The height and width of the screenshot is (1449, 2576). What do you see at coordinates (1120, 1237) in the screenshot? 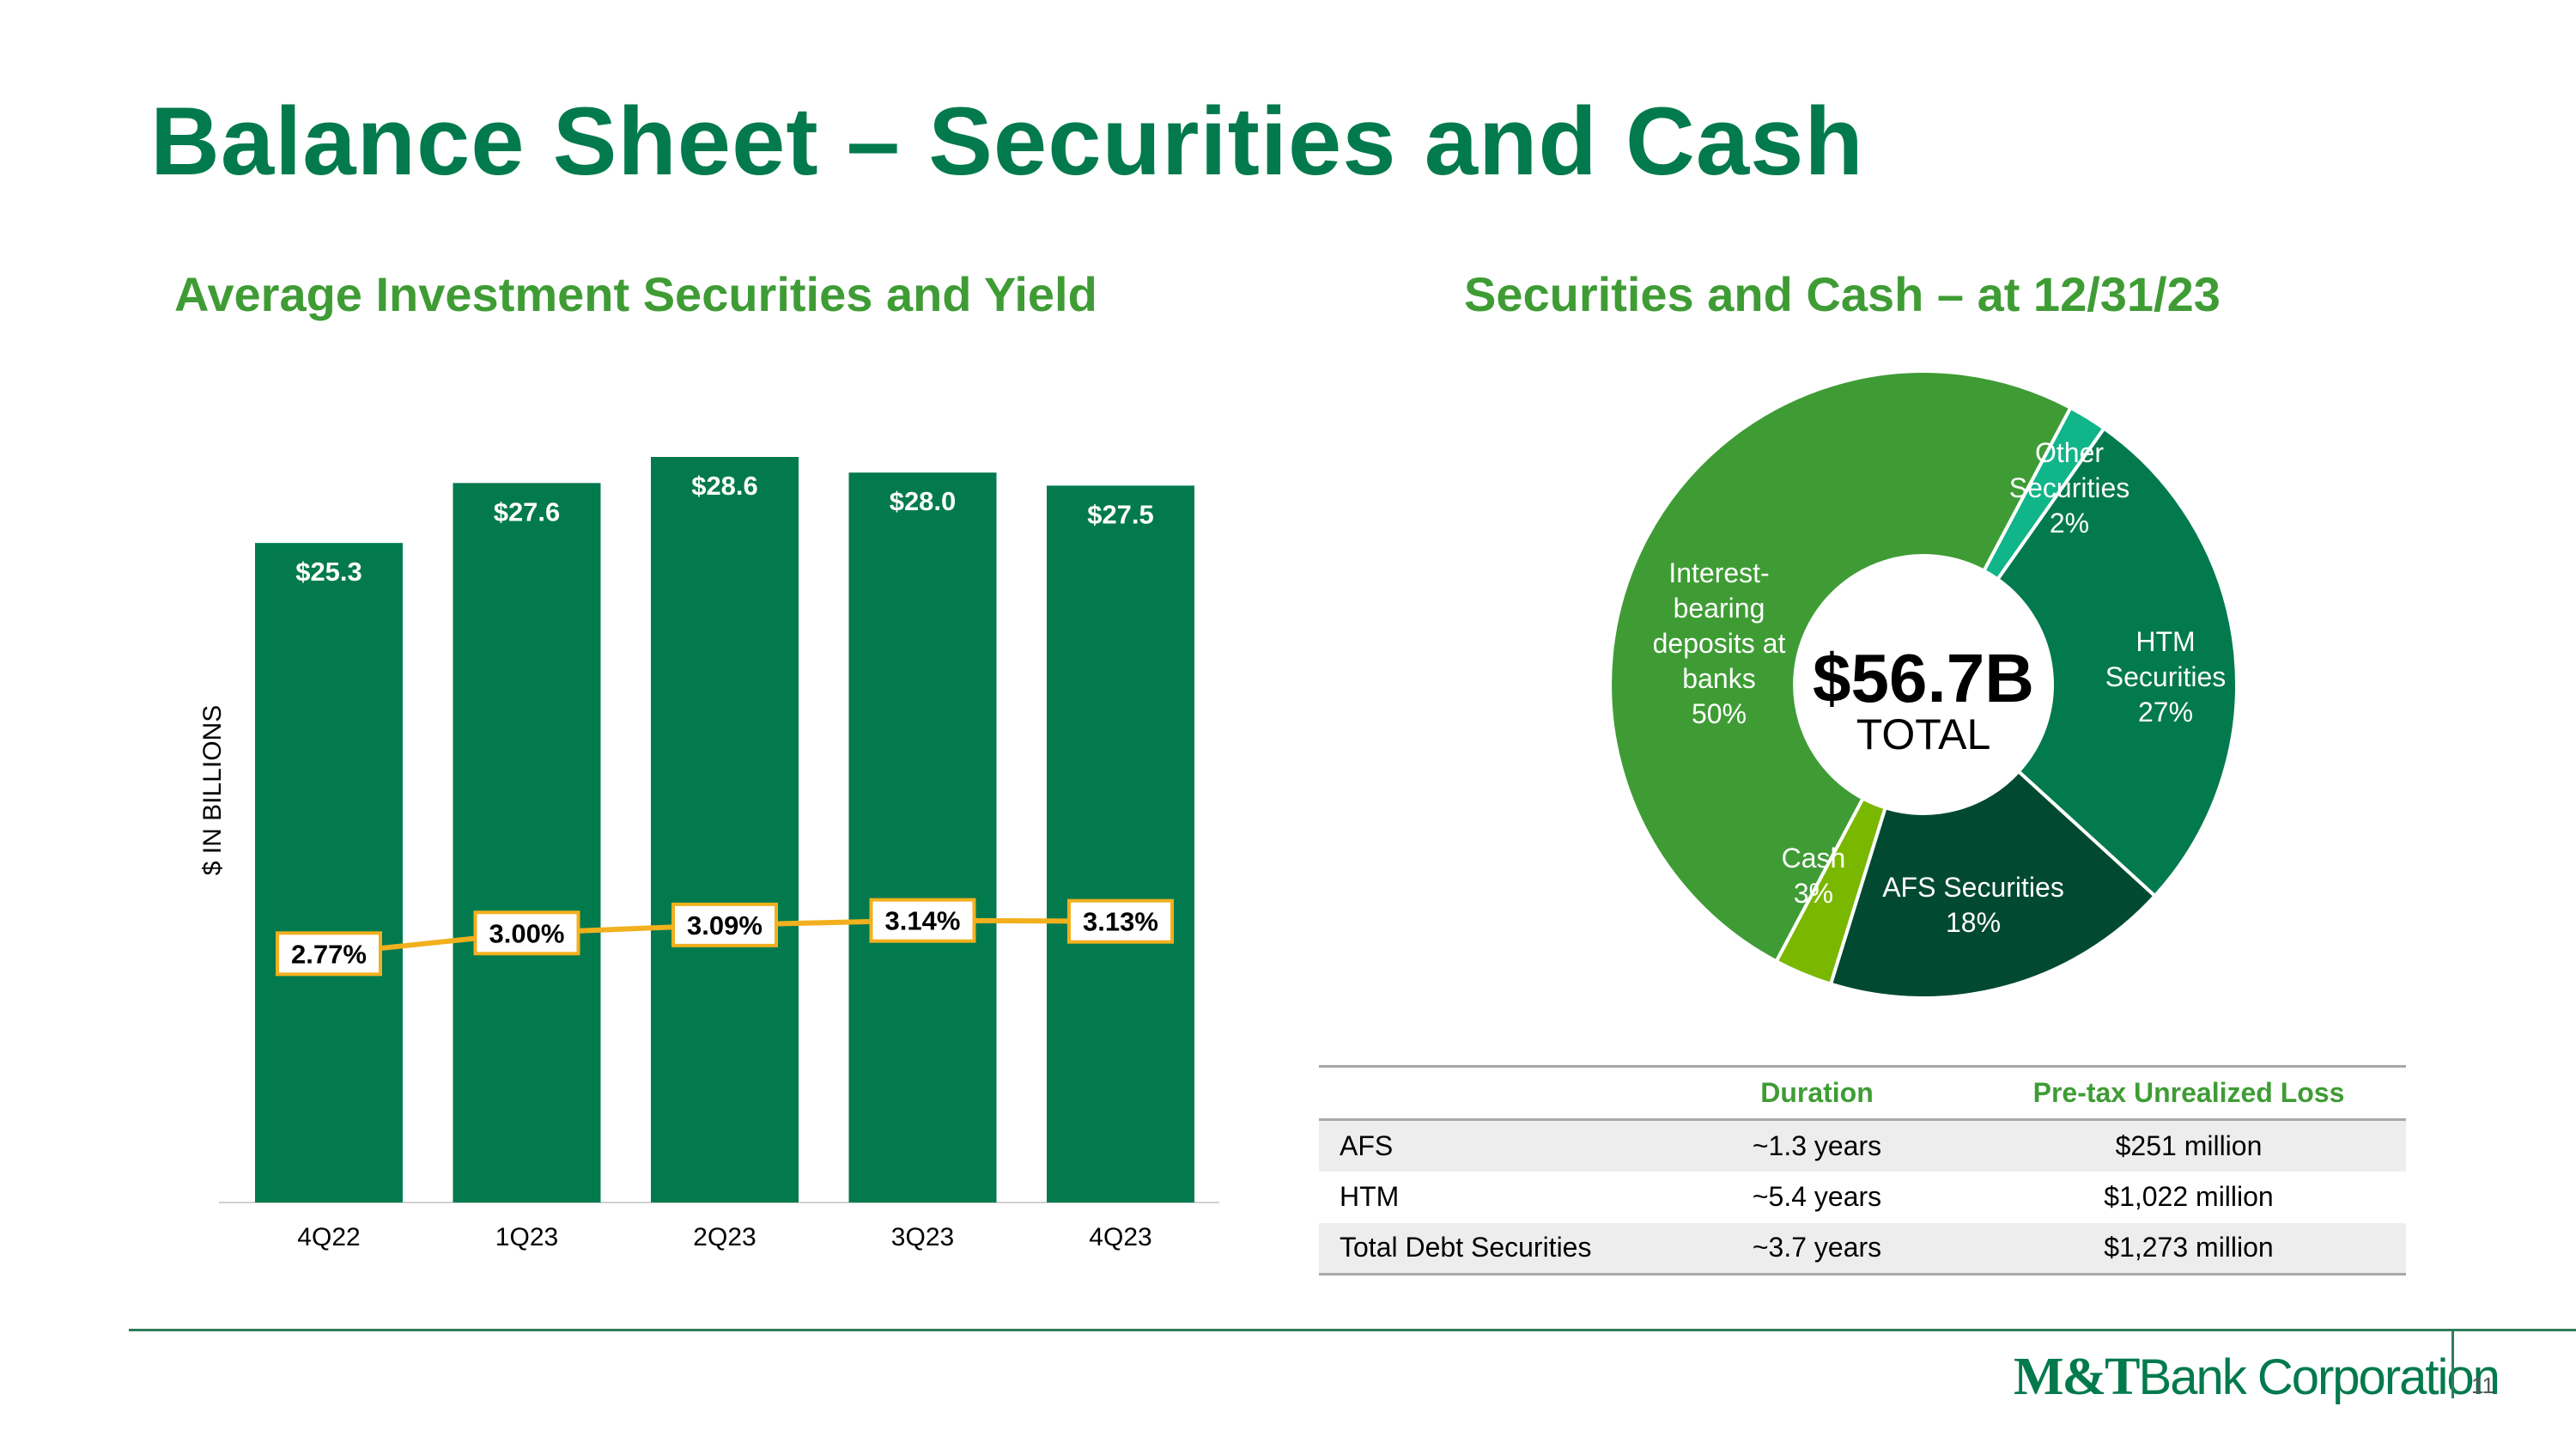
I see `x-tick-label: 4Q23` at bounding box center [1120, 1237].